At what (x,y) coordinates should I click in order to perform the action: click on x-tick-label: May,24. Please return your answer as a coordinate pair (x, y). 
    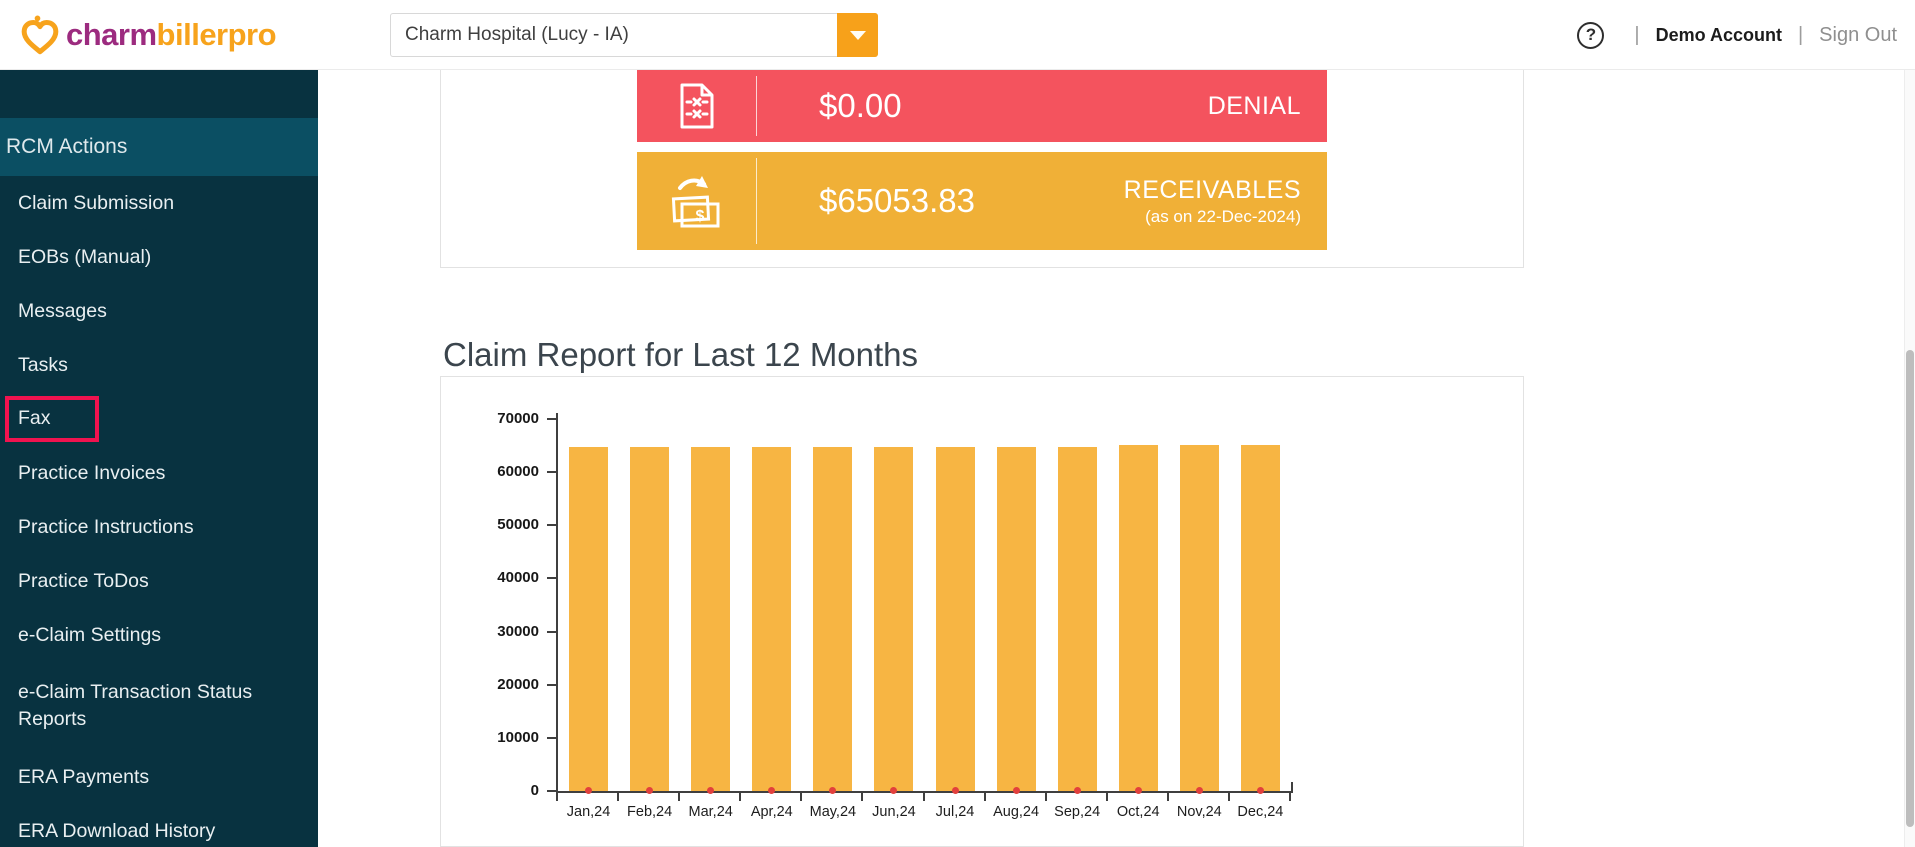
    Looking at the image, I should click on (833, 812).